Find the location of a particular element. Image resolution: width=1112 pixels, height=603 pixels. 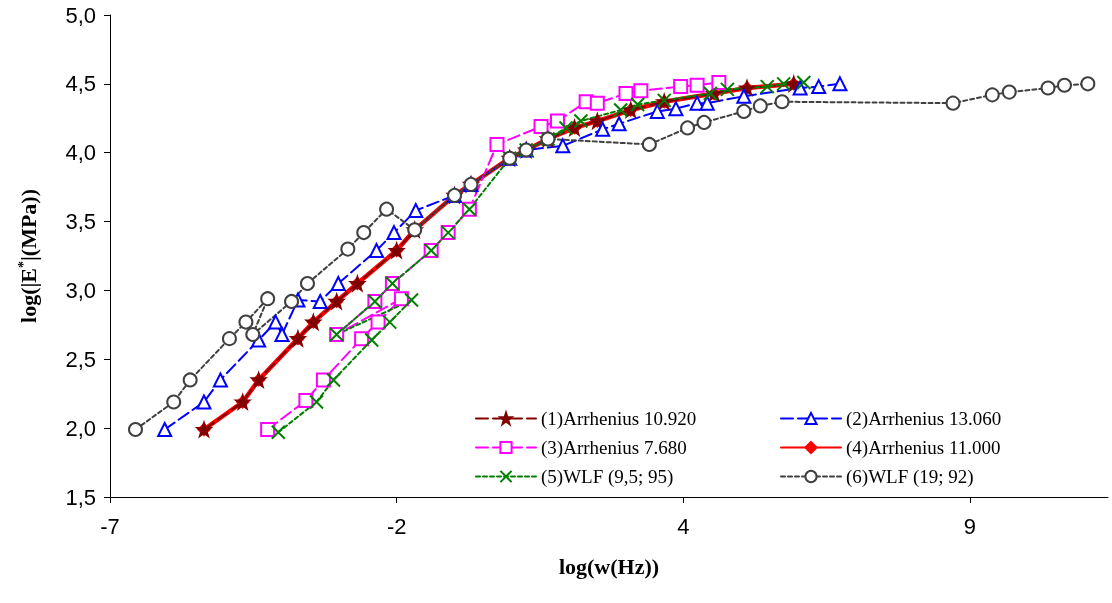

y-tick-label: 5,0 is located at coordinates (80, 15).